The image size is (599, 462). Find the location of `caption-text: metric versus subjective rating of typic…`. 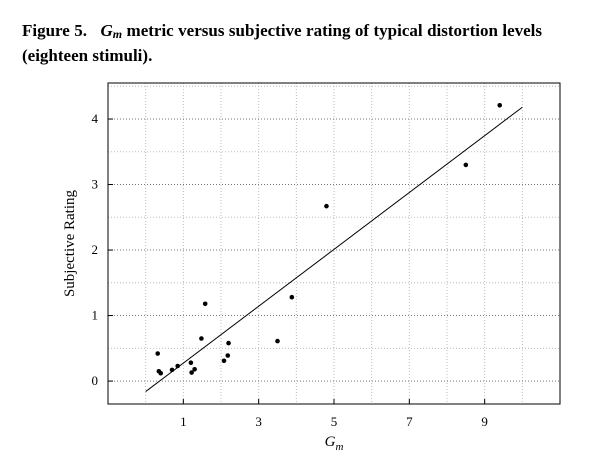

caption-text: metric versus subjective rating of typic… is located at coordinates (282, 43).